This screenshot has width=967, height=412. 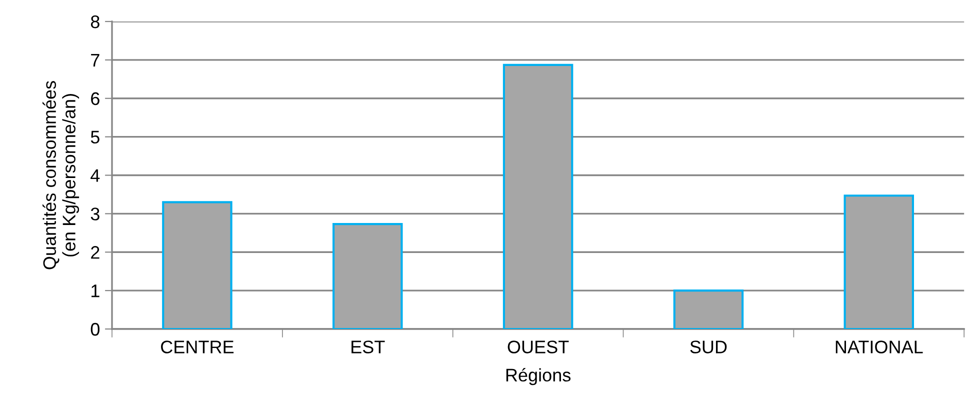 What do you see at coordinates (95, 214) in the screenshot?
I see `y-tick-label: 3` at bounding box center [95, 214].